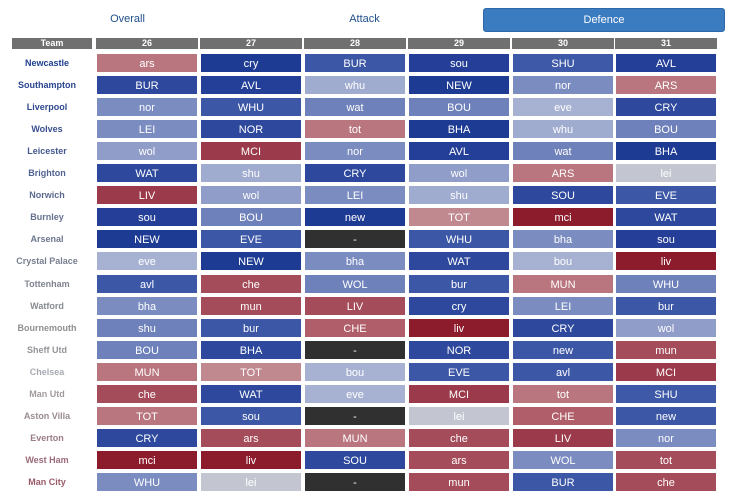  Describe the element at coordinates (47, 416) in the screenshot. I see `team-name: Aston Villa` at that location.